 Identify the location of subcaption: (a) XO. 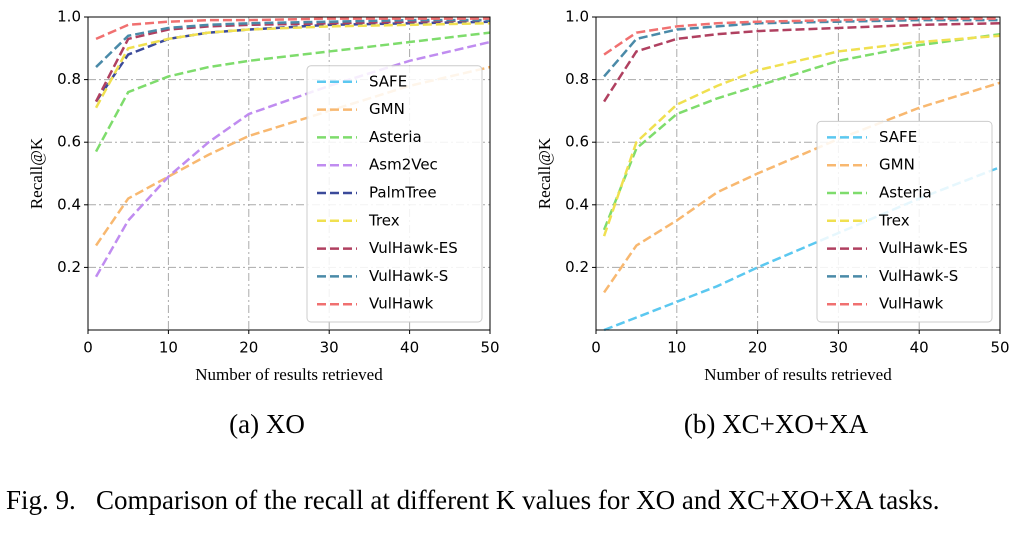
(267, 424).